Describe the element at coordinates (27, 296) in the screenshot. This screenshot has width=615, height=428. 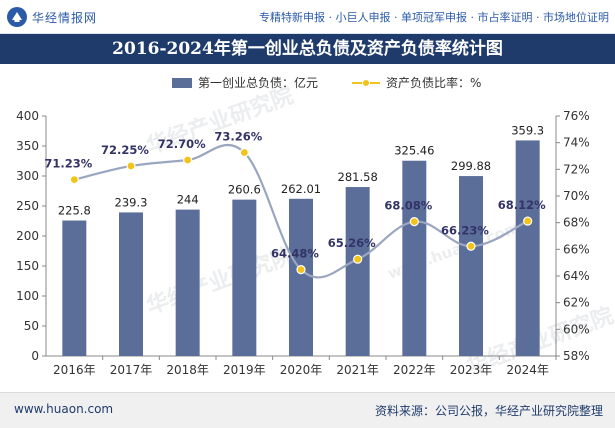
I see `y-left-tick-label: 100` at that location.